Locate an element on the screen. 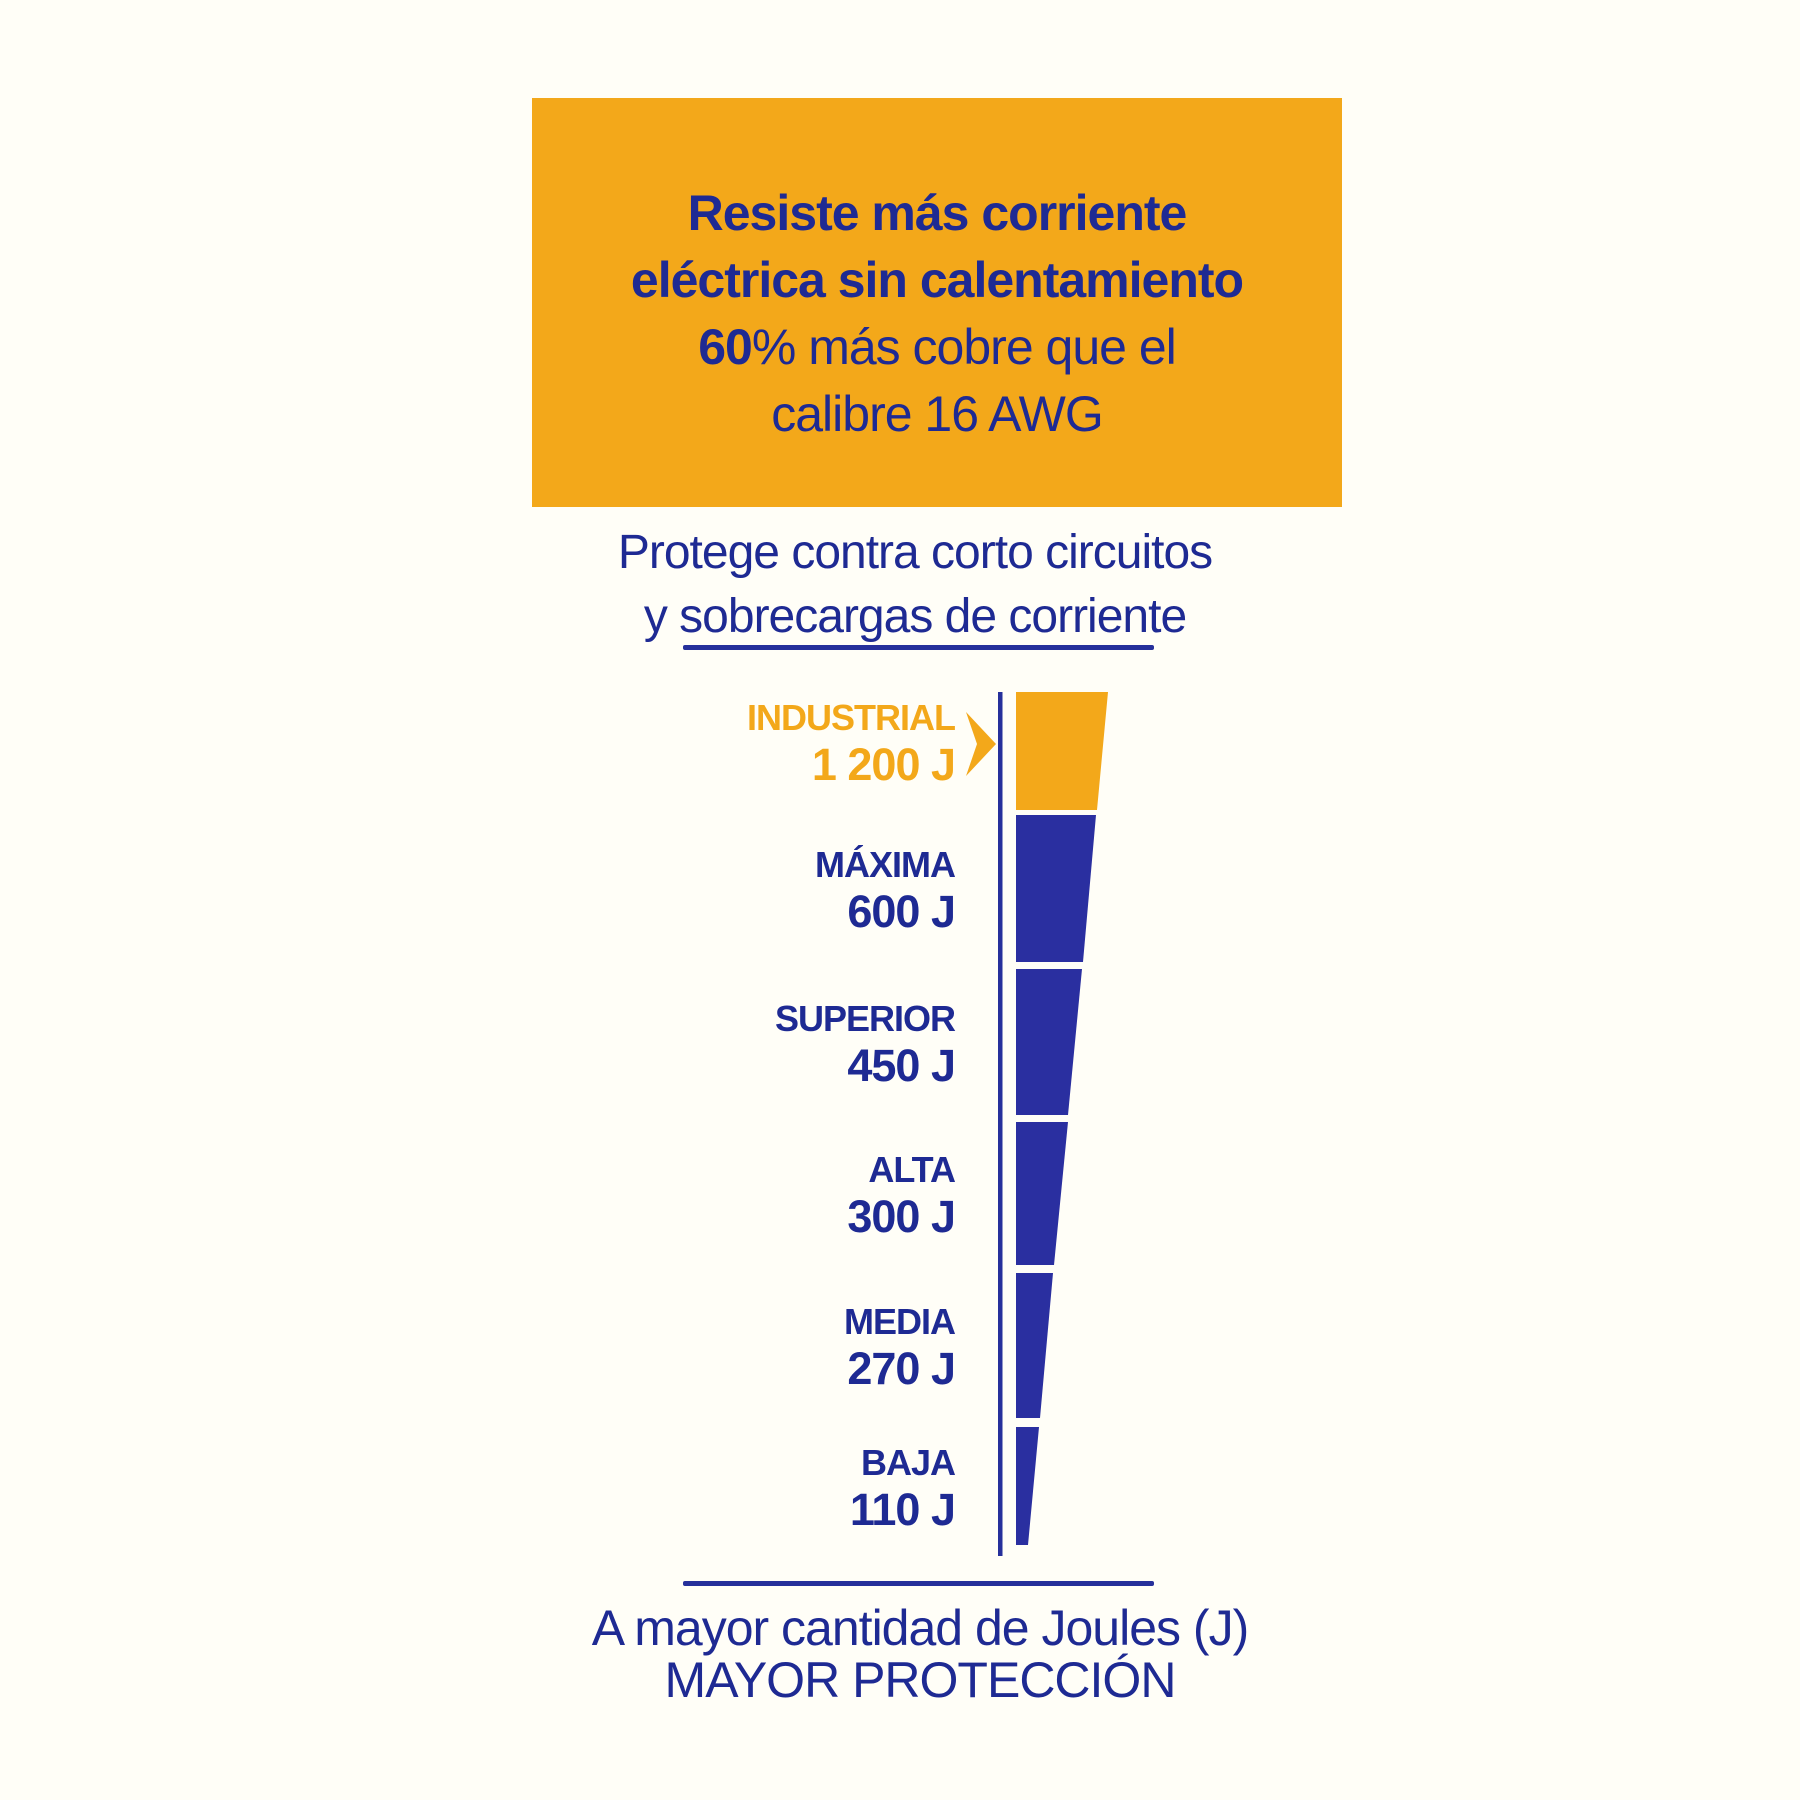 The height and width of the screenshot is (1800, 1800). funnel-segment-alta is located at coordinates (1042, 1193).